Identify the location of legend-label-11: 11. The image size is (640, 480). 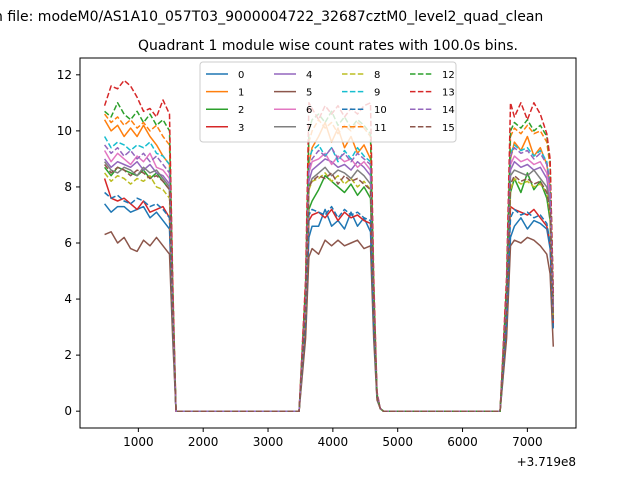
(380, 128).